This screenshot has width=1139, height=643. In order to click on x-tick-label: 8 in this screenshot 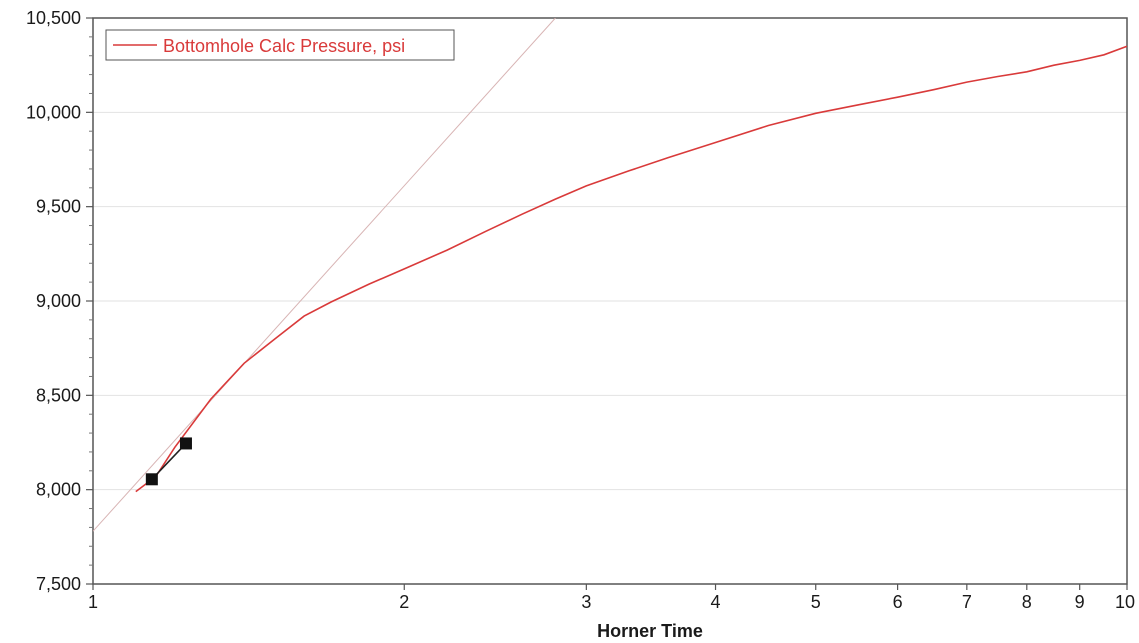, I will do `click(1027, 602)`.